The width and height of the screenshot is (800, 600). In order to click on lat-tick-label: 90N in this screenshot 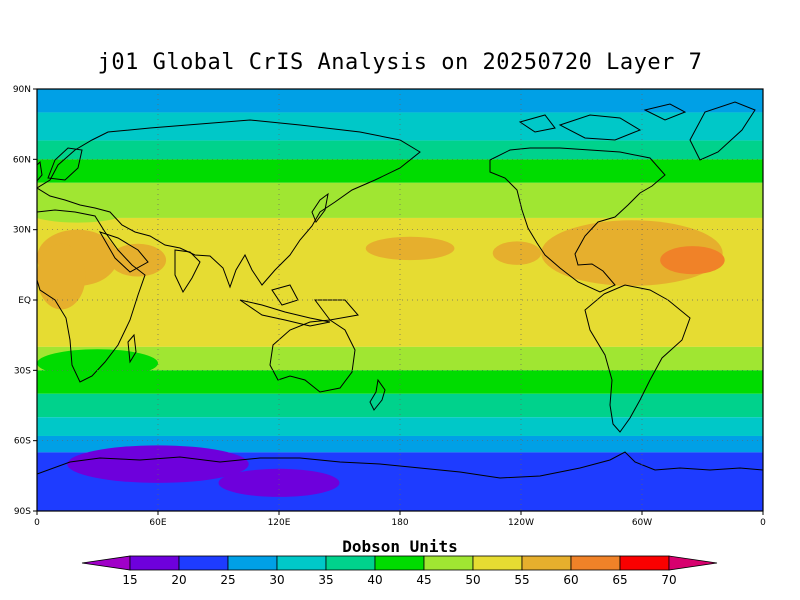, I will do `click(22, 90)`.